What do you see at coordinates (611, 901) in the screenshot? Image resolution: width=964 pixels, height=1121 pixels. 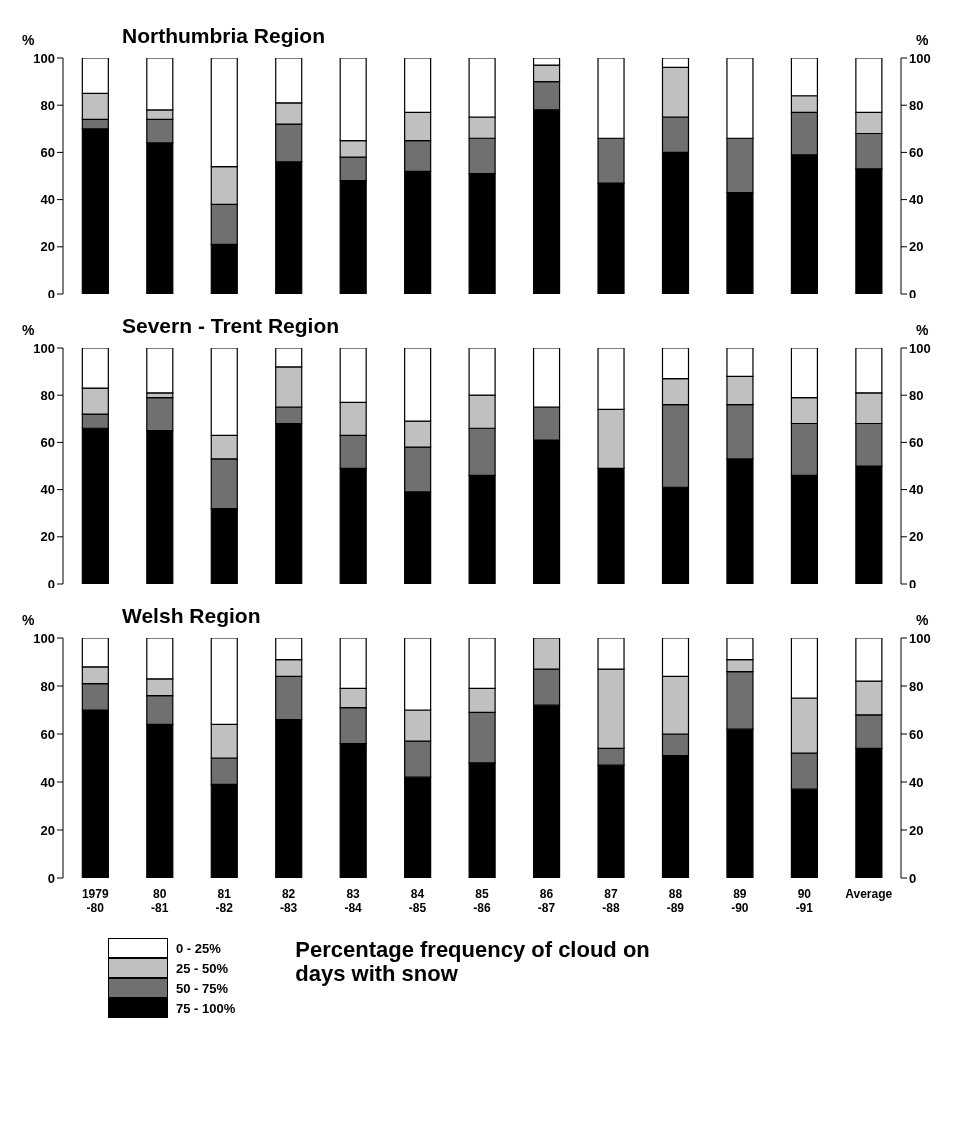 I see `x-tick-label: 87 -88` at bounding box center [611, 901].